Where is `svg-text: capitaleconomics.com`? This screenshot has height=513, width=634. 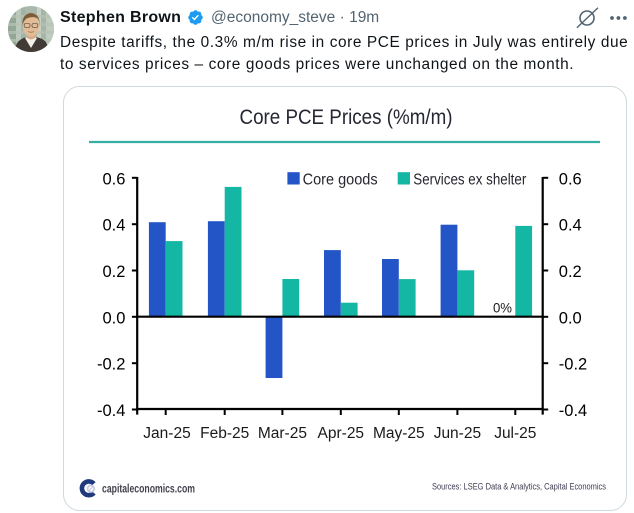
svg-text: capitaleconomics.com is located at coordinates (148, 490).